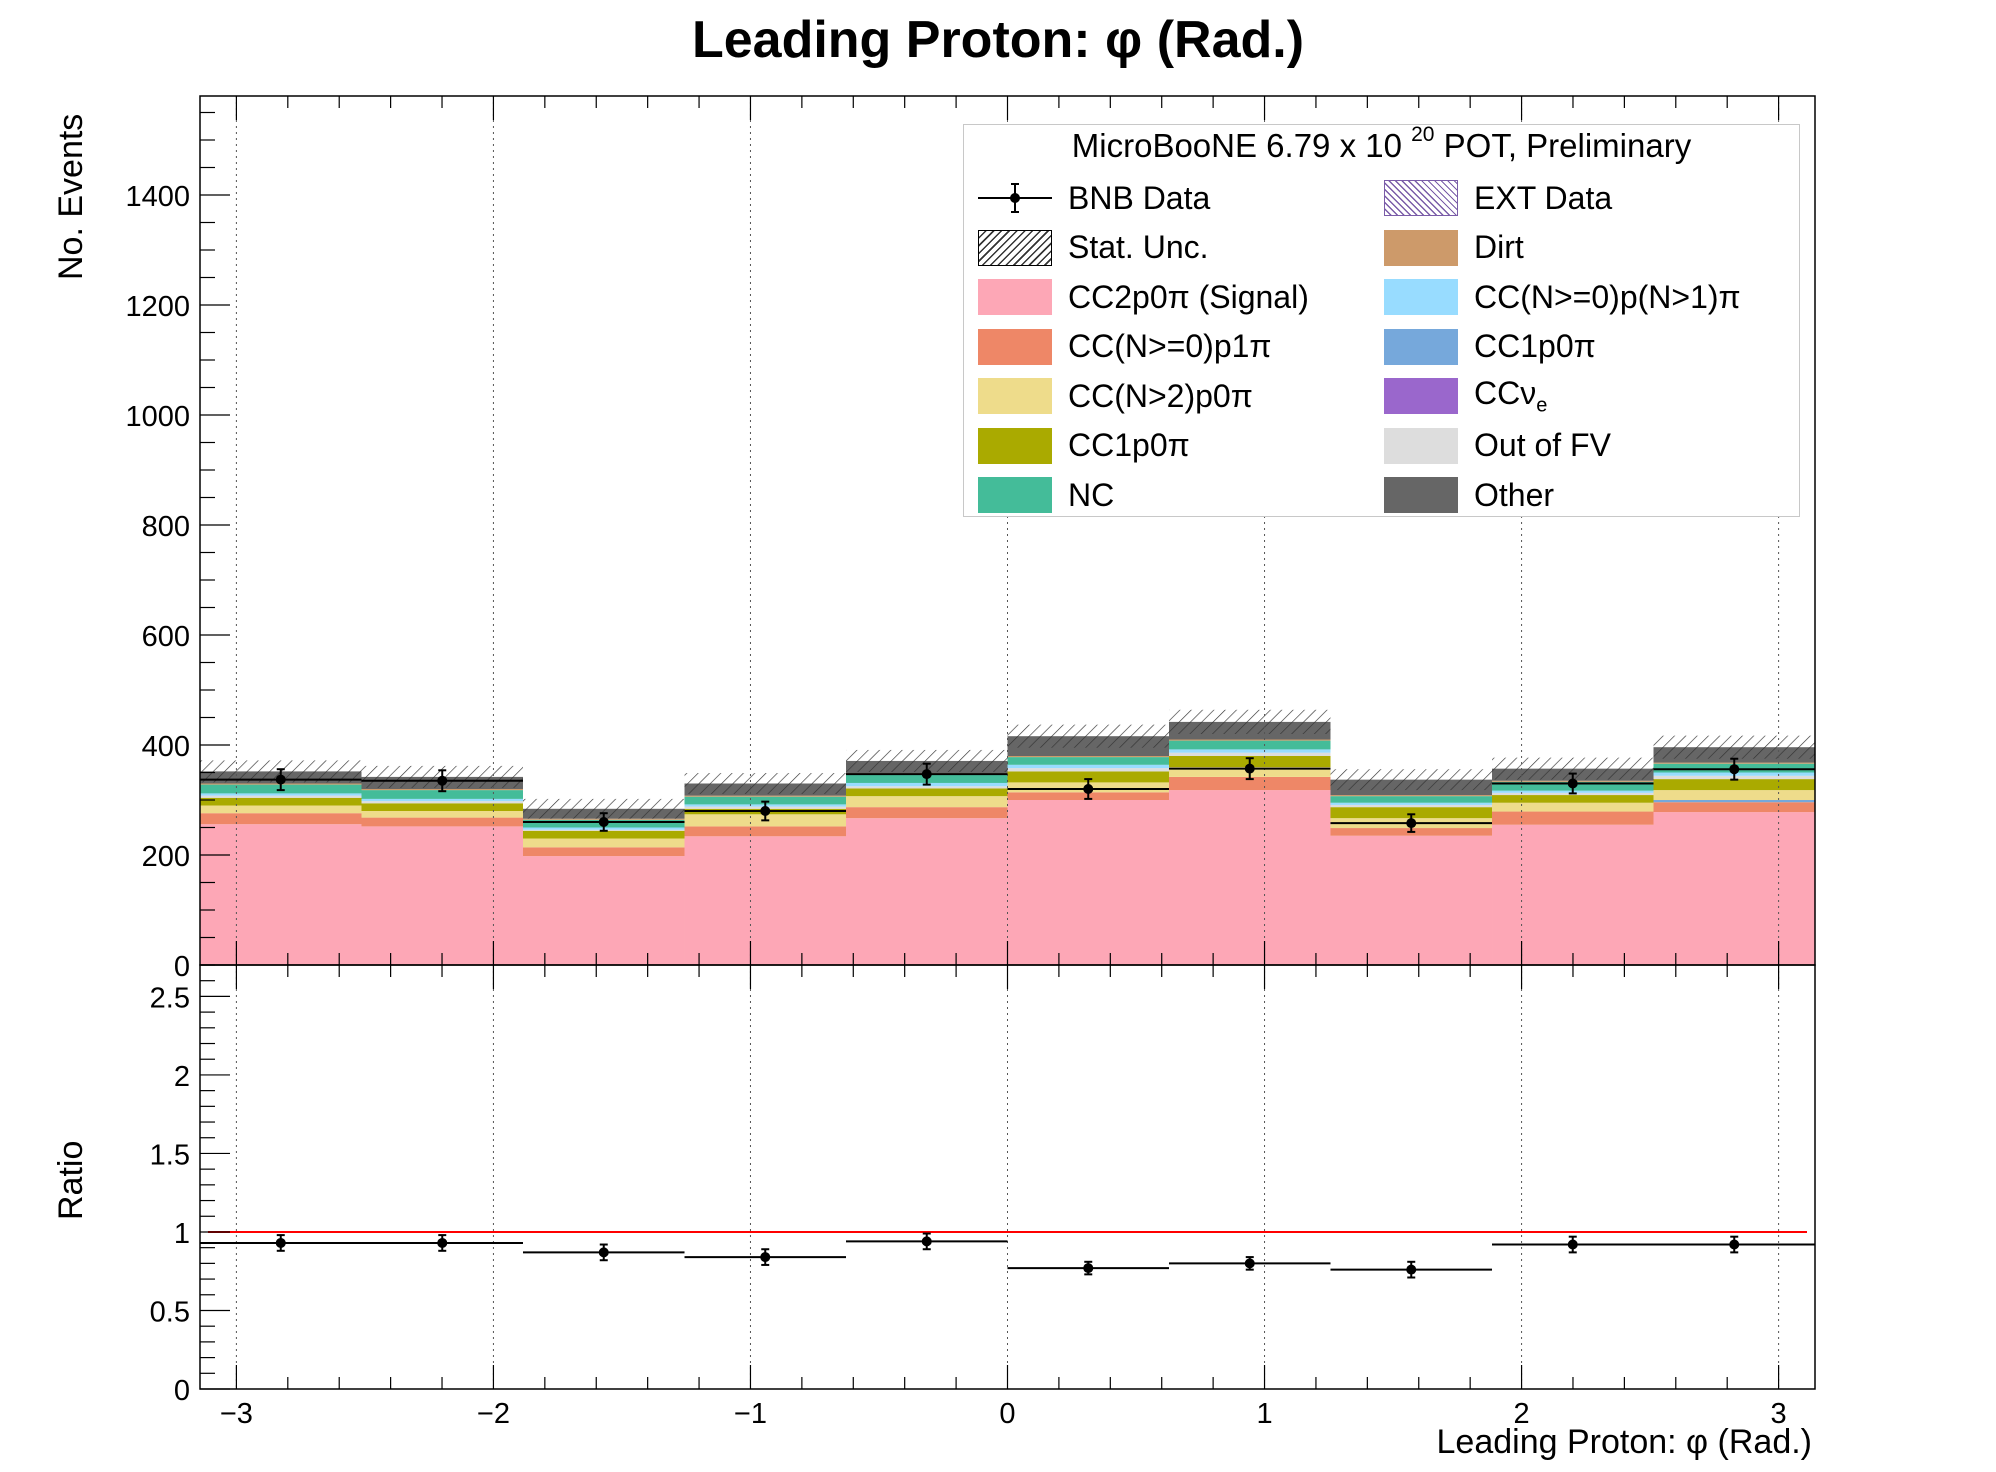 The image size is (1996, 1472). I want to click on bottom-ytick-label-0: 0, so click(182, 1391).